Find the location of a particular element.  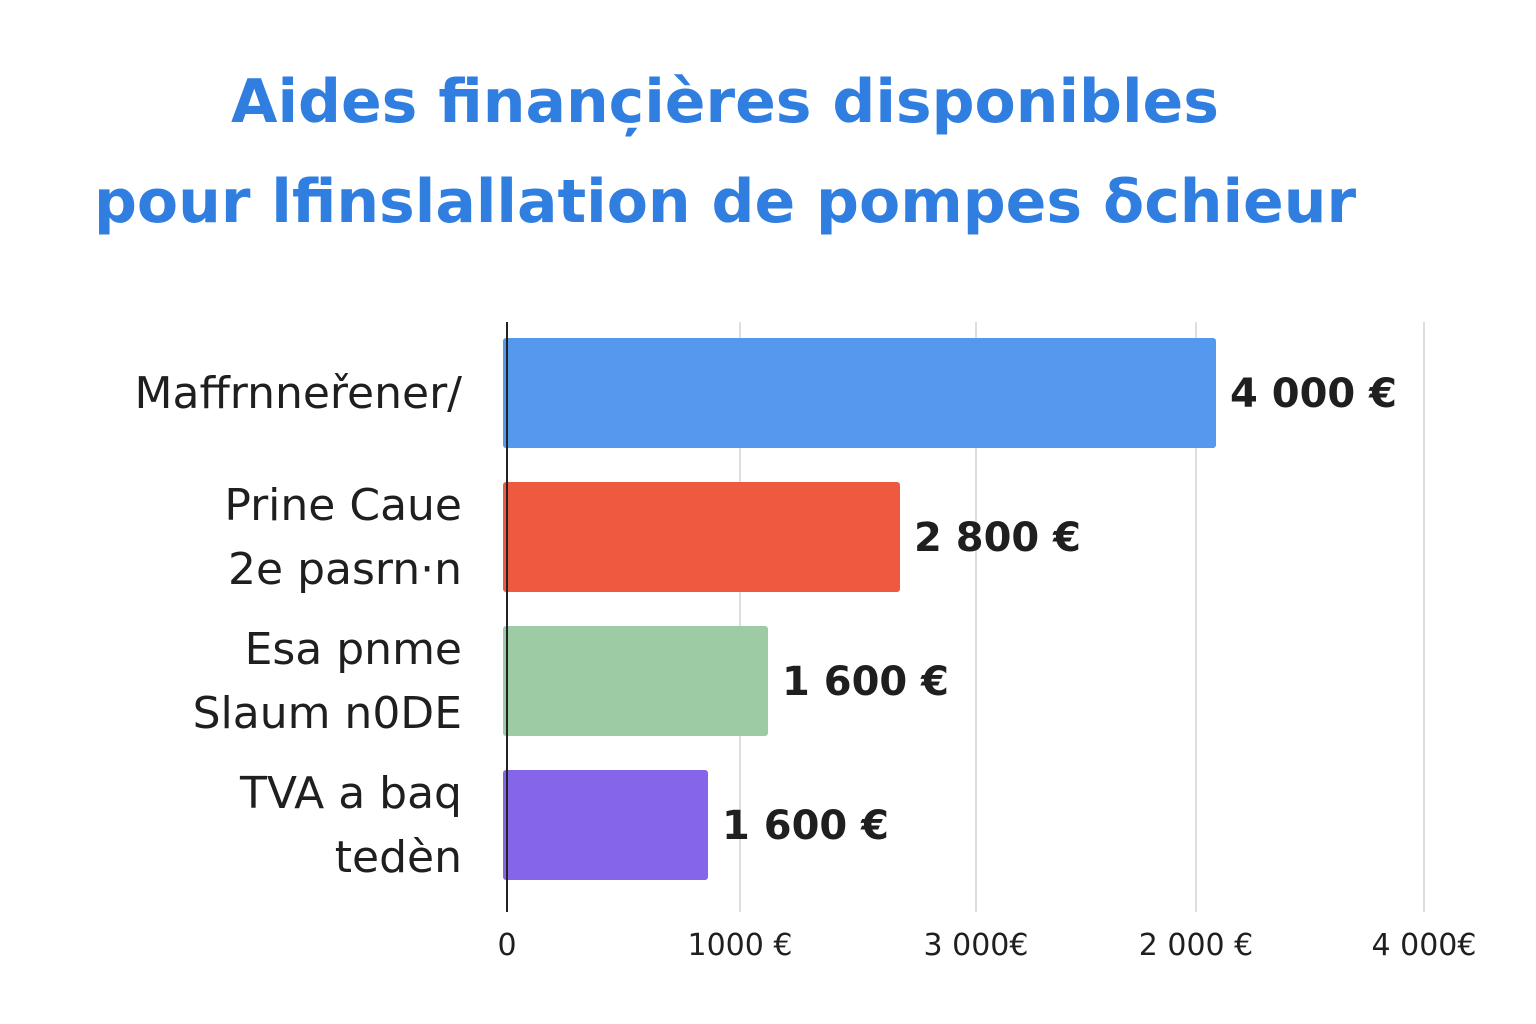

x-tick-label-5: 4 000€ is located at coordinates (1424, 945).